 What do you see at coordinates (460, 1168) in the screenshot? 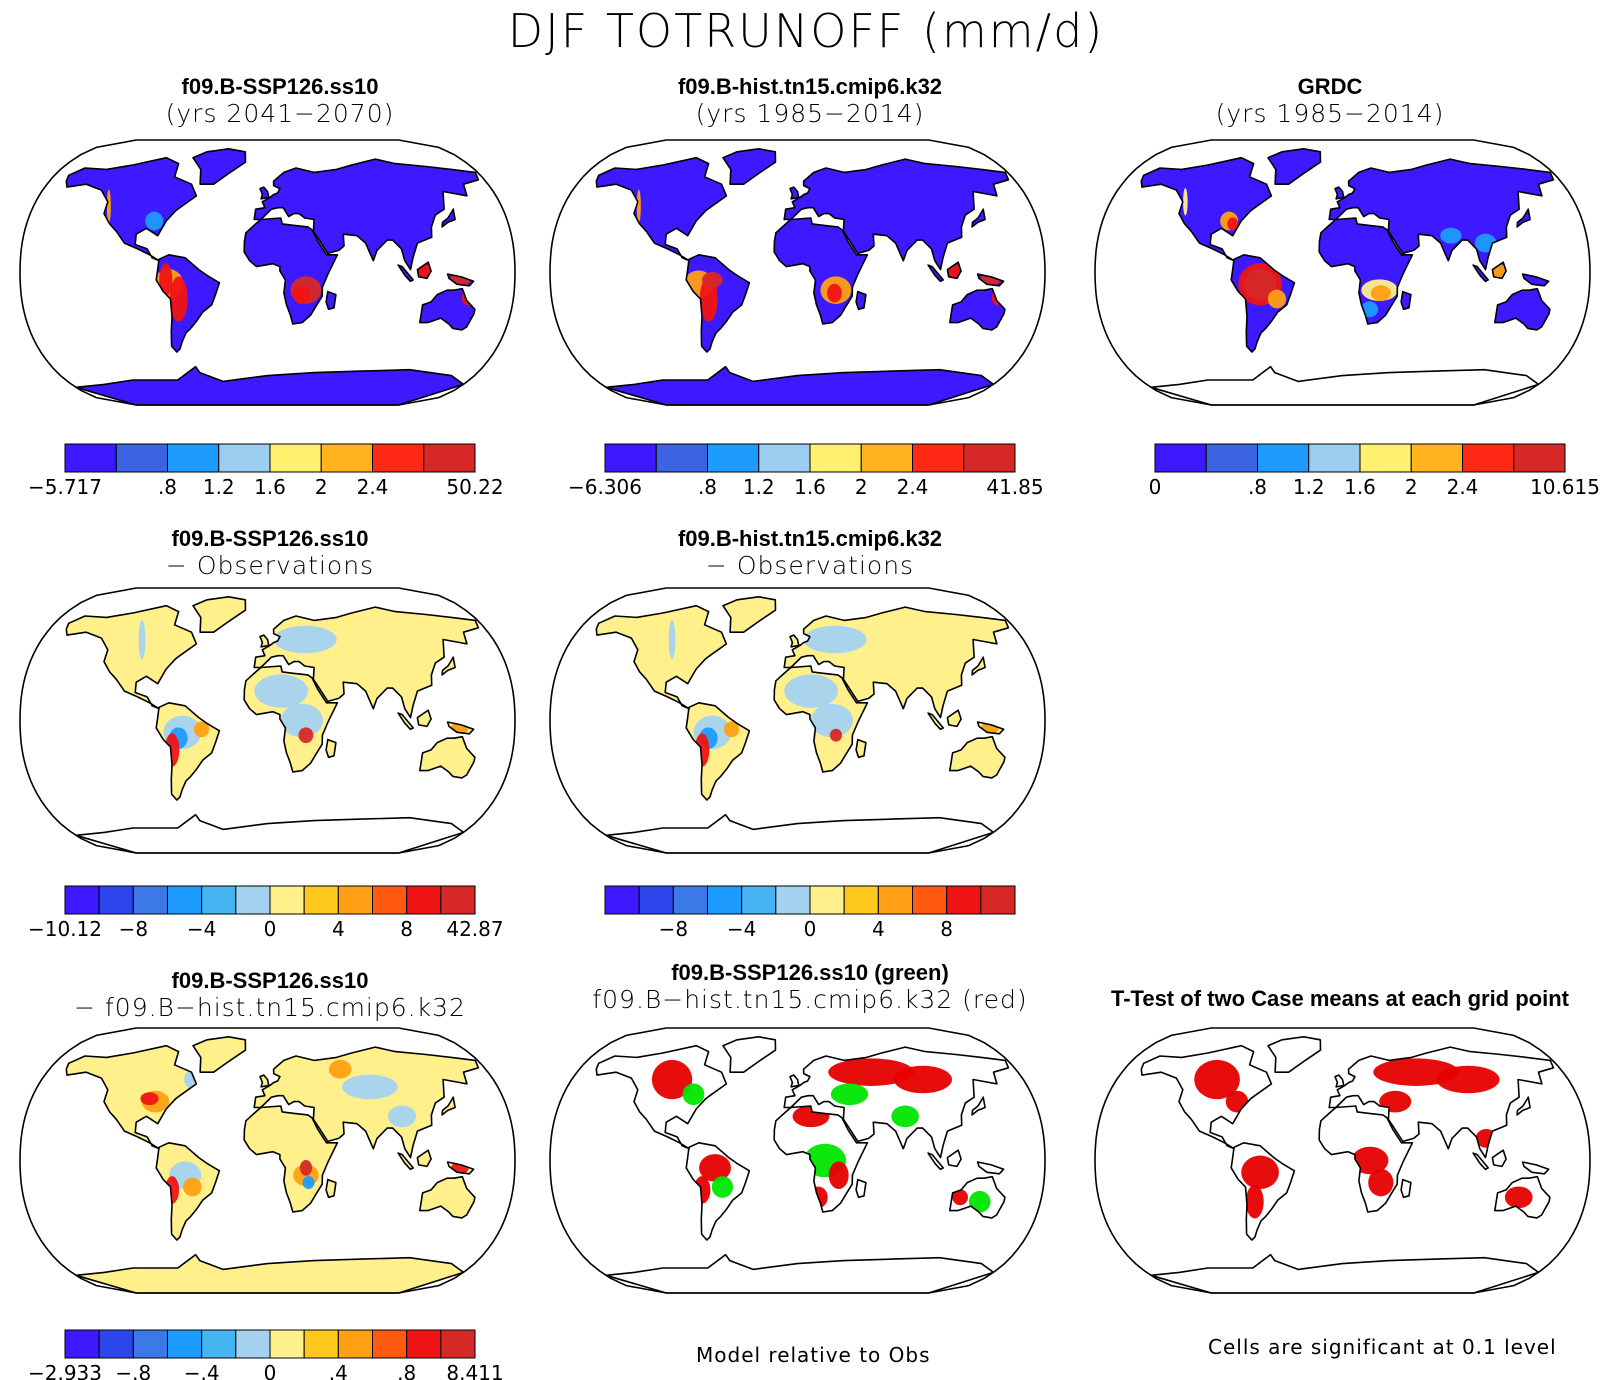
I see `coastline-new-guinea` at bounding box center [460, 1168].